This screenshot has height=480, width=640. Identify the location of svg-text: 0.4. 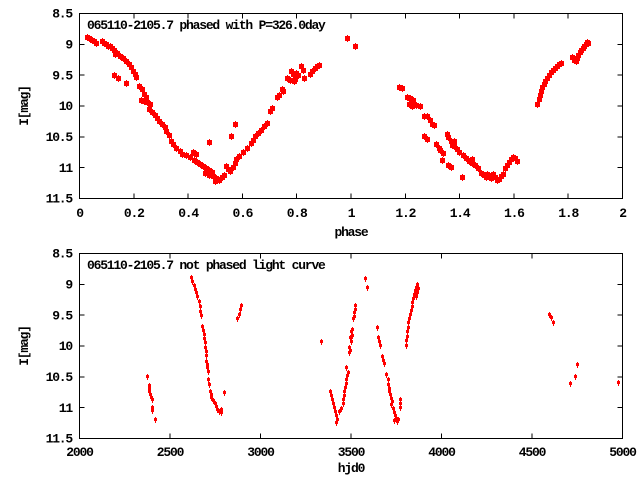
(188, 213).